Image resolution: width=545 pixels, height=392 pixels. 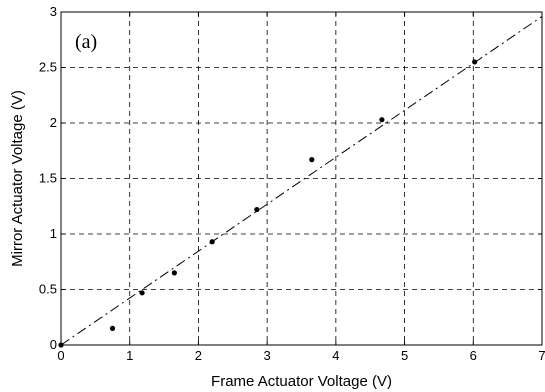 What do you see at coordinates (53, 11) in the screenshot?
I see `y-tick-label: 3` at bounding box center [53, 11].